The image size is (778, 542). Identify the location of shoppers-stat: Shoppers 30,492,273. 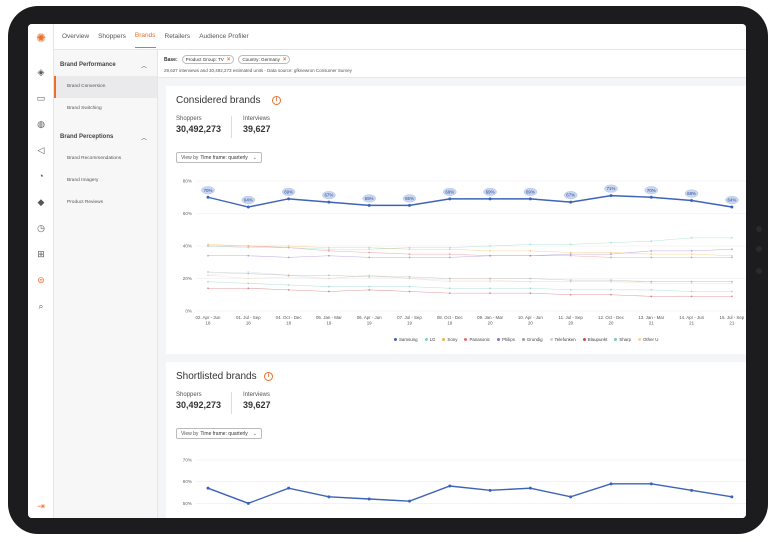
(198, 125).